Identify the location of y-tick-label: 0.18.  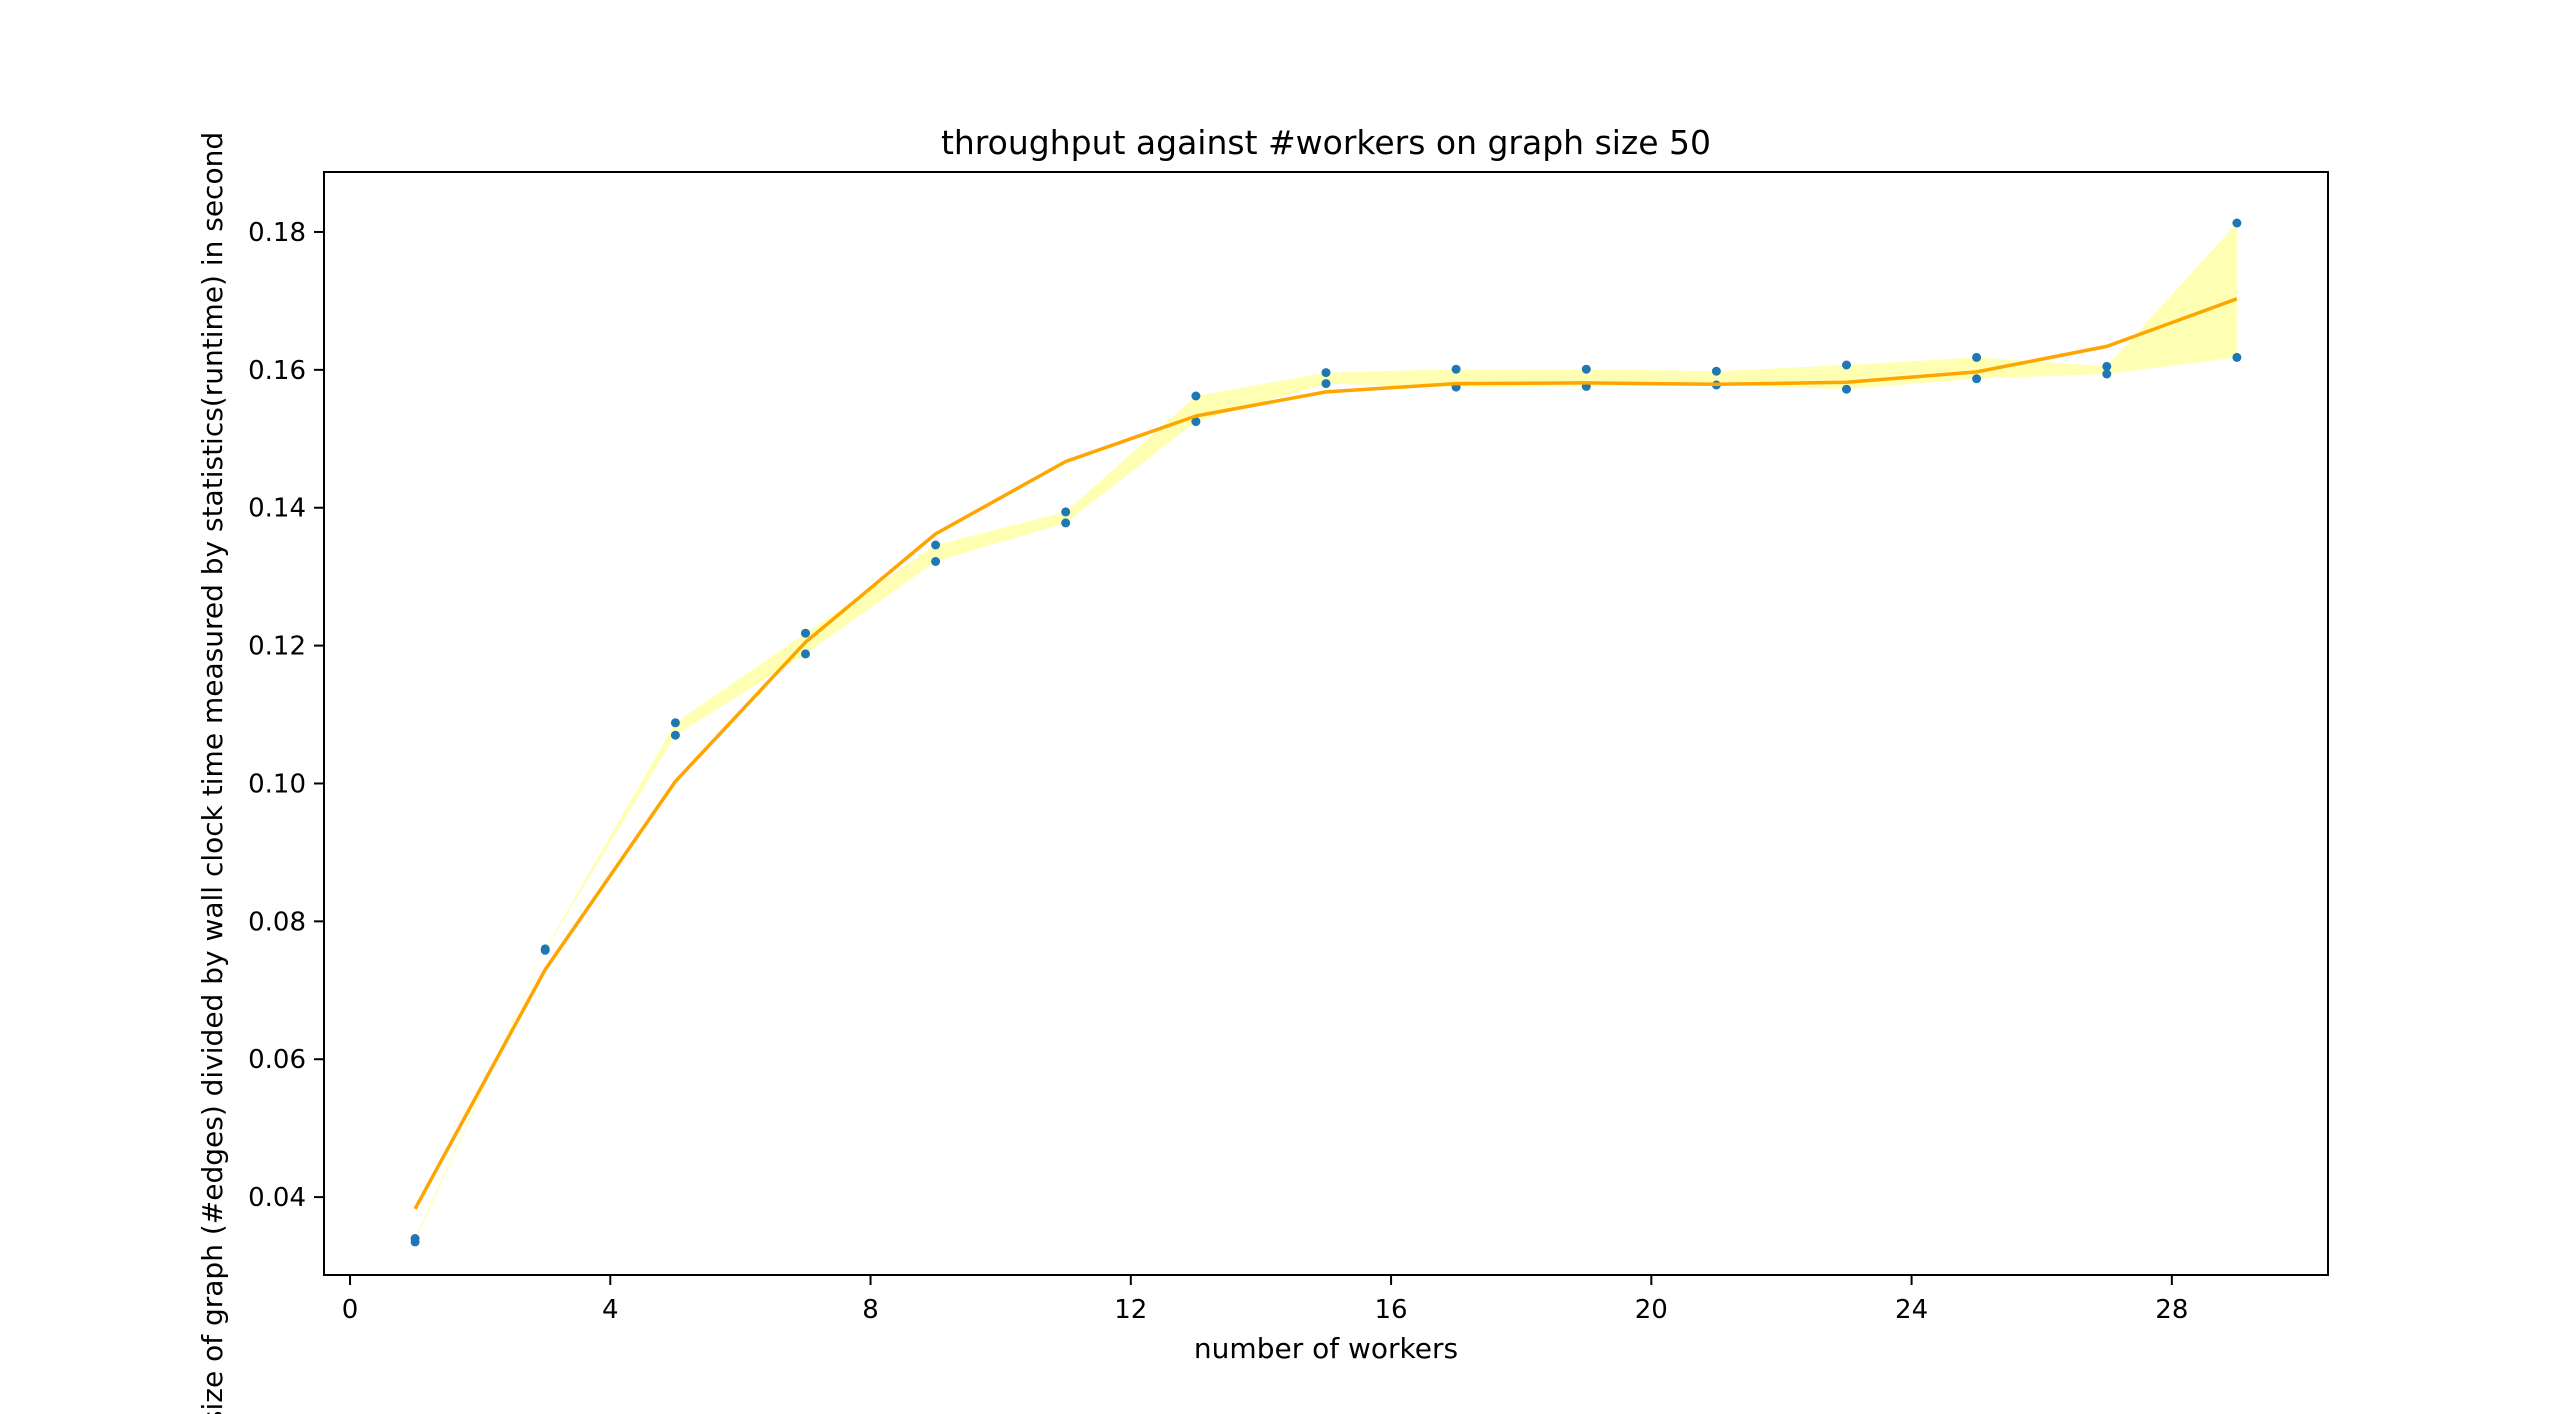
(277, 233).